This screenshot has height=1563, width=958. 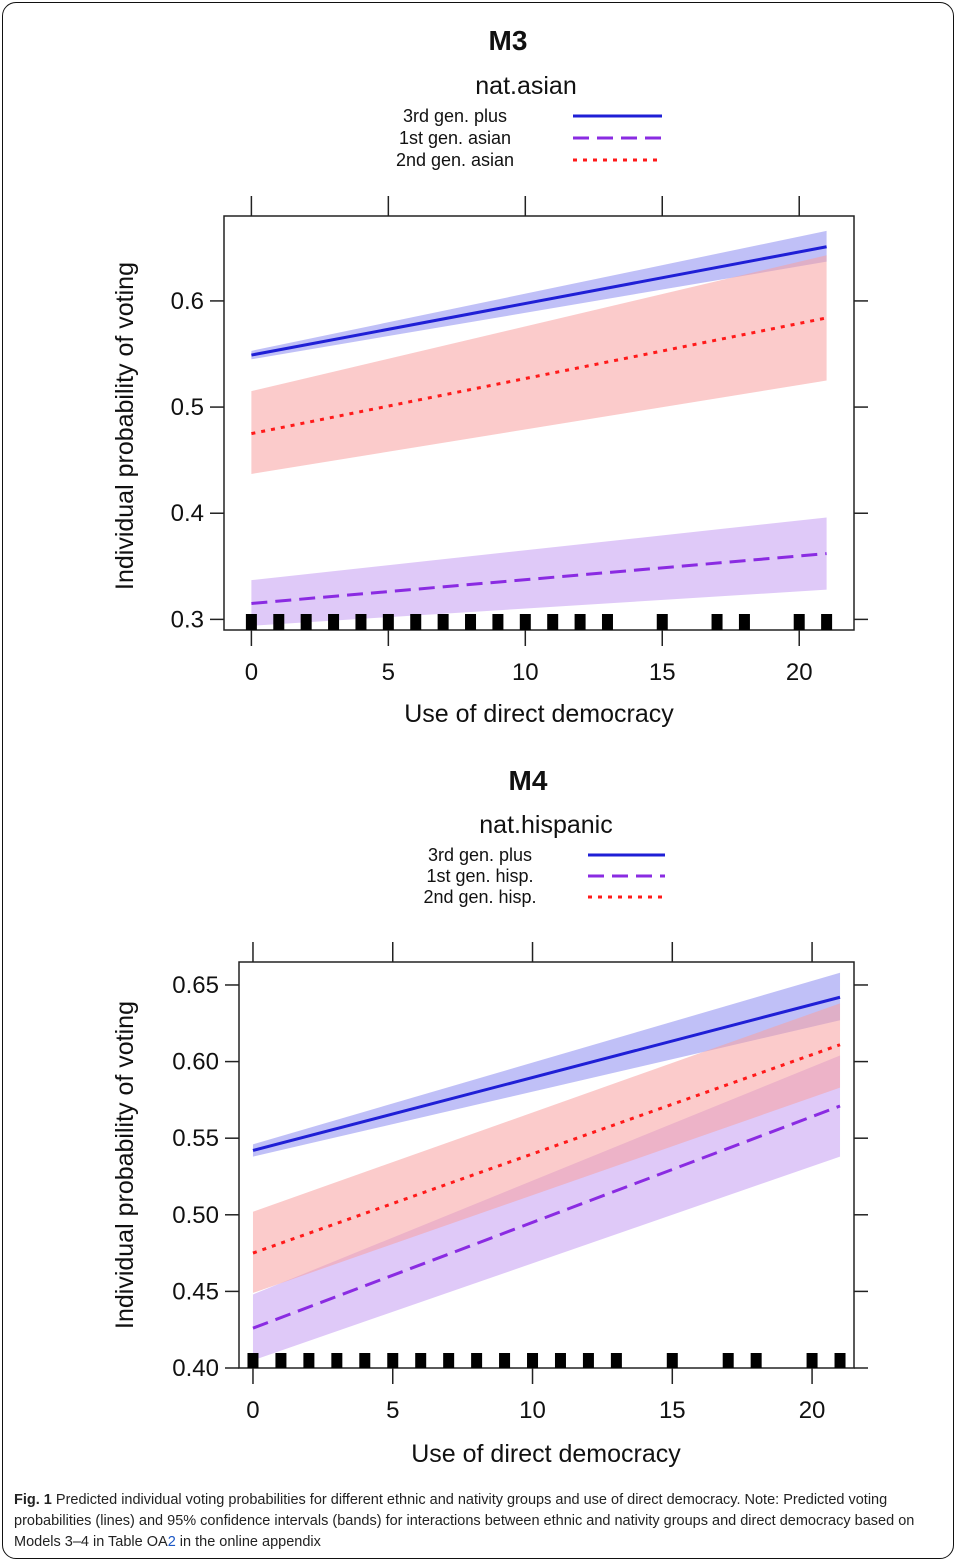 I want to click on y-tick-label: 0.65, so click(x=195, y=985).